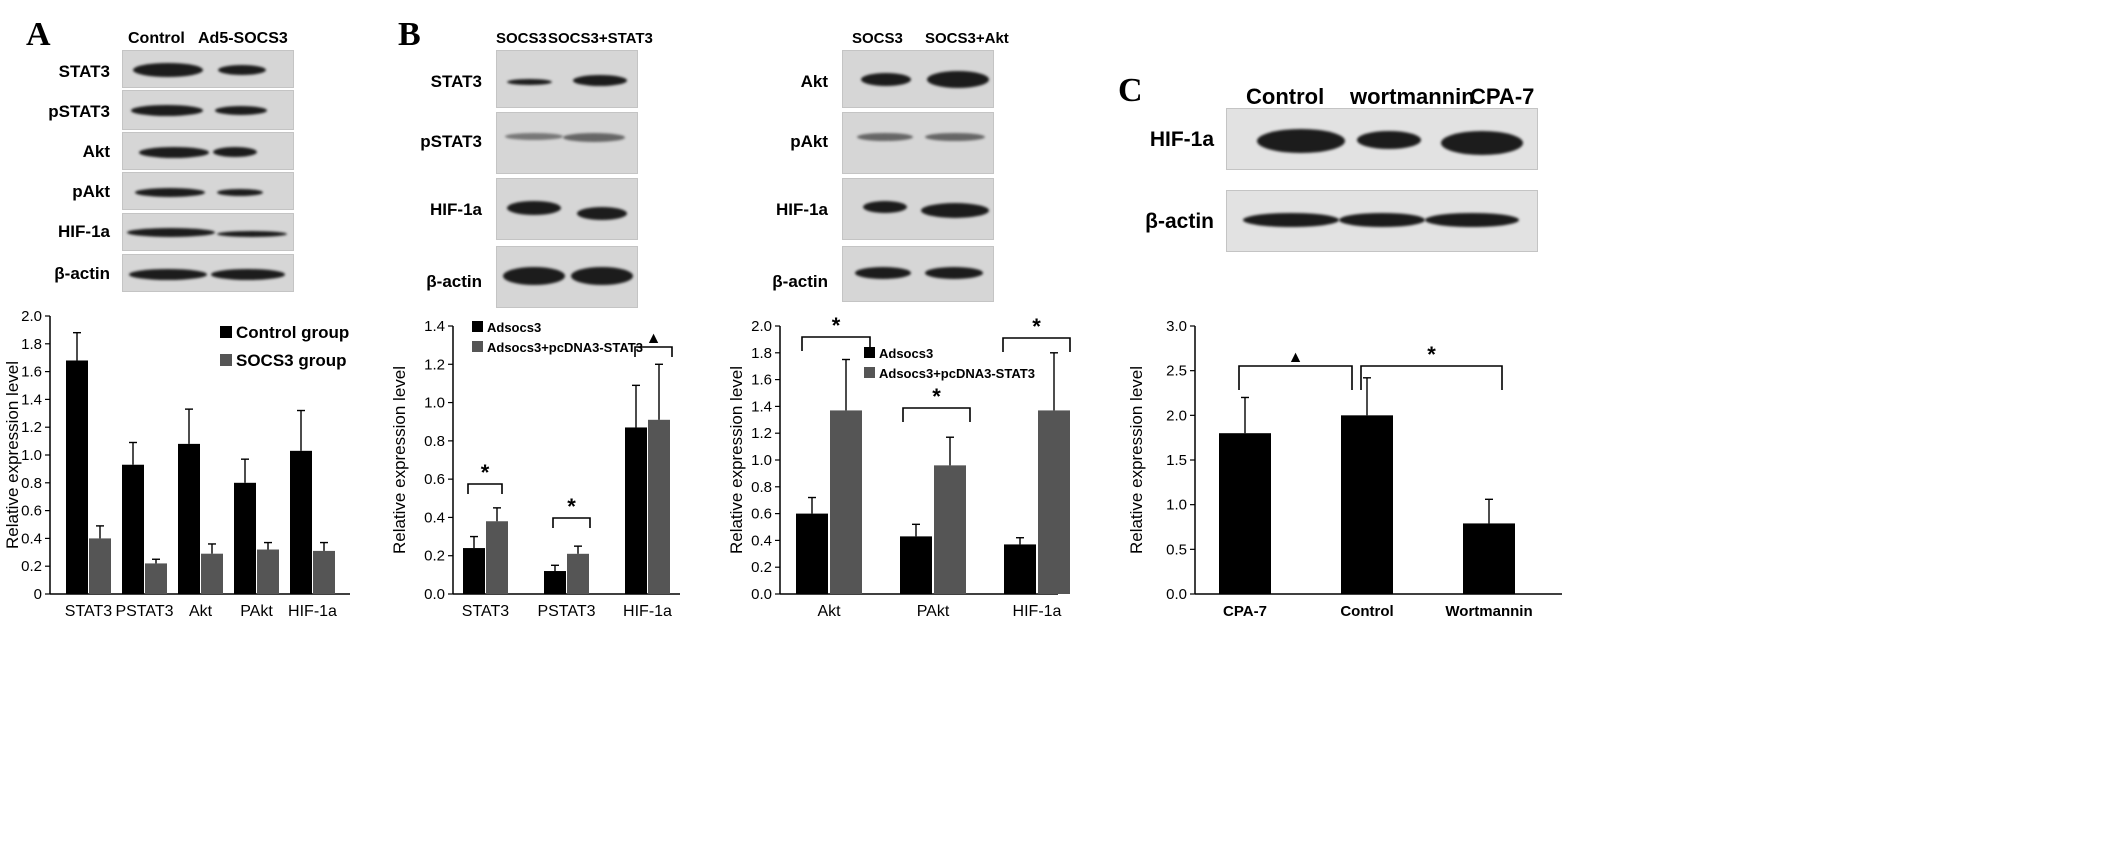 This screenshot has width=2126, height=852. Describe the element at coordinates (409, 34) in the screenshot. I see `panel-letter-b: B` at that location.